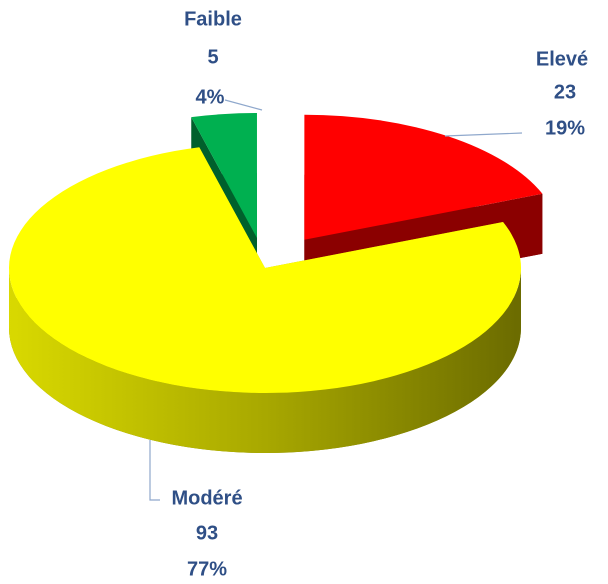 The image size is (608, 584). Describe the element at coordinates (565, 92) in the screenshot. I see `slice-value: 23` at that location.